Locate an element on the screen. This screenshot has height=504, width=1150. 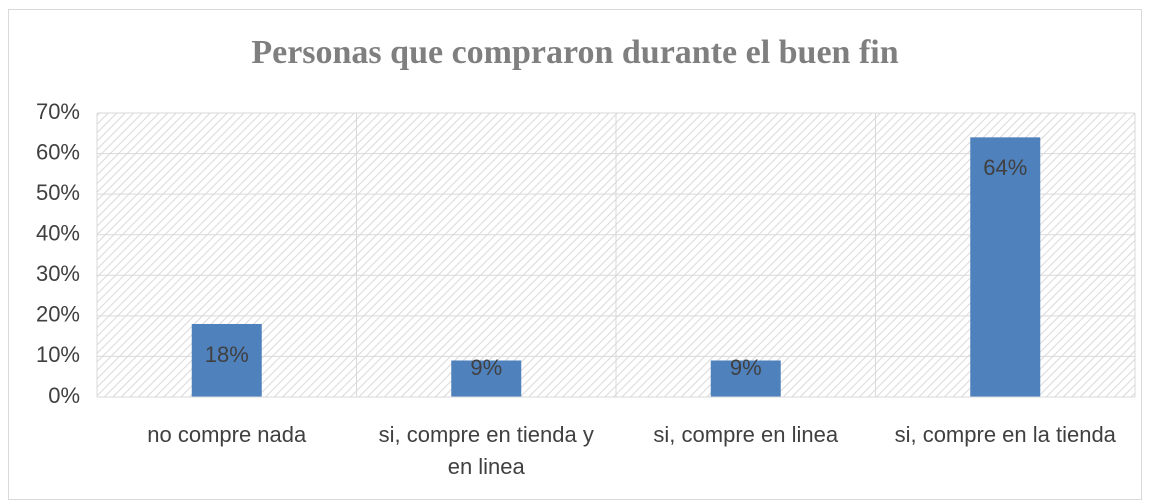
x-tick-label: si, compre en linea is located at coordinates (746, 434).